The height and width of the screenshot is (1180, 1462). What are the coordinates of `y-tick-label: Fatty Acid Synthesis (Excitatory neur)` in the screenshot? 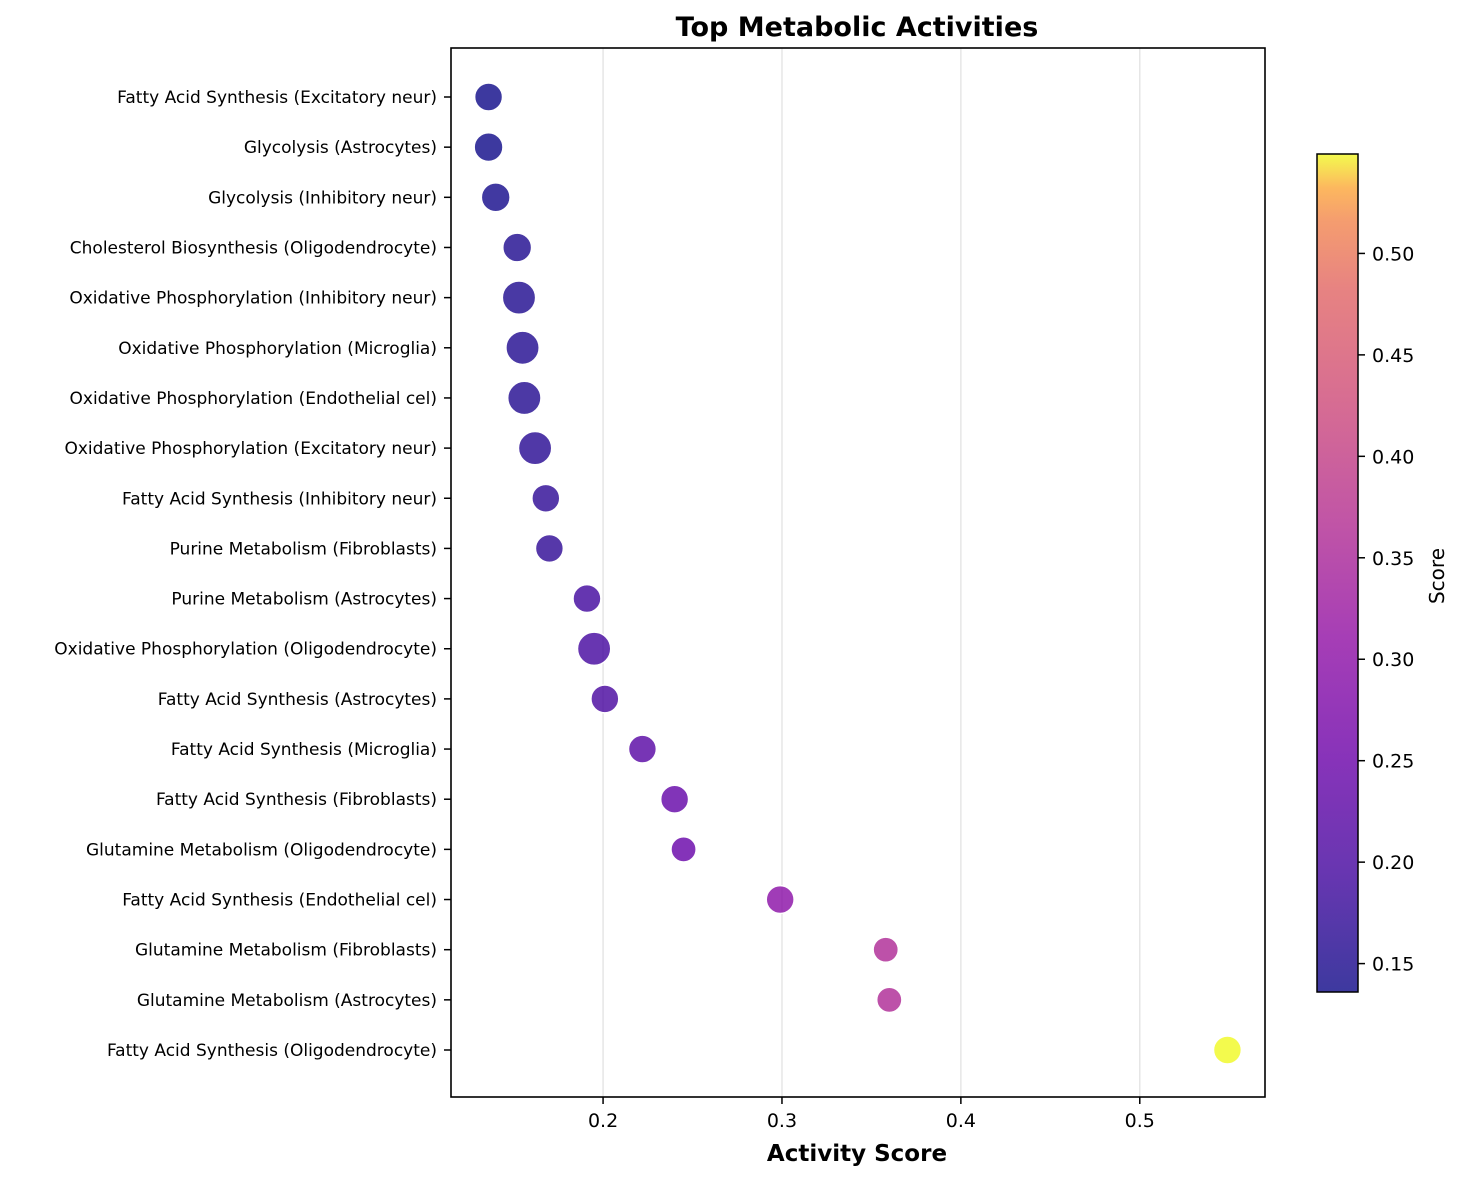 It's located at (277, 98).